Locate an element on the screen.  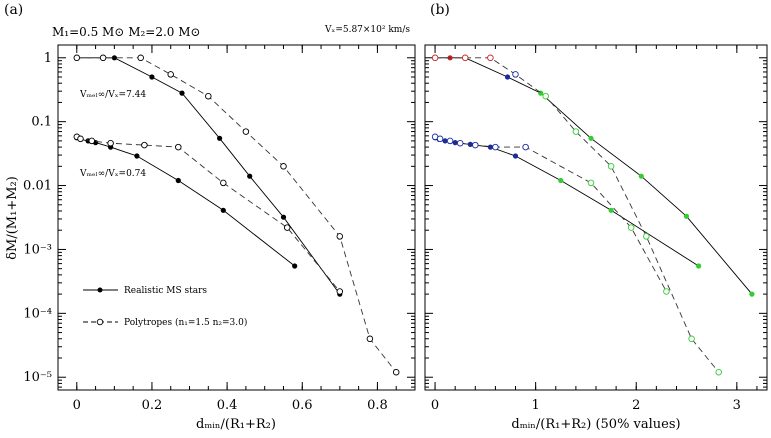
legend-label-realistic: Realistic MS stars is located at coordinates (165, 291).